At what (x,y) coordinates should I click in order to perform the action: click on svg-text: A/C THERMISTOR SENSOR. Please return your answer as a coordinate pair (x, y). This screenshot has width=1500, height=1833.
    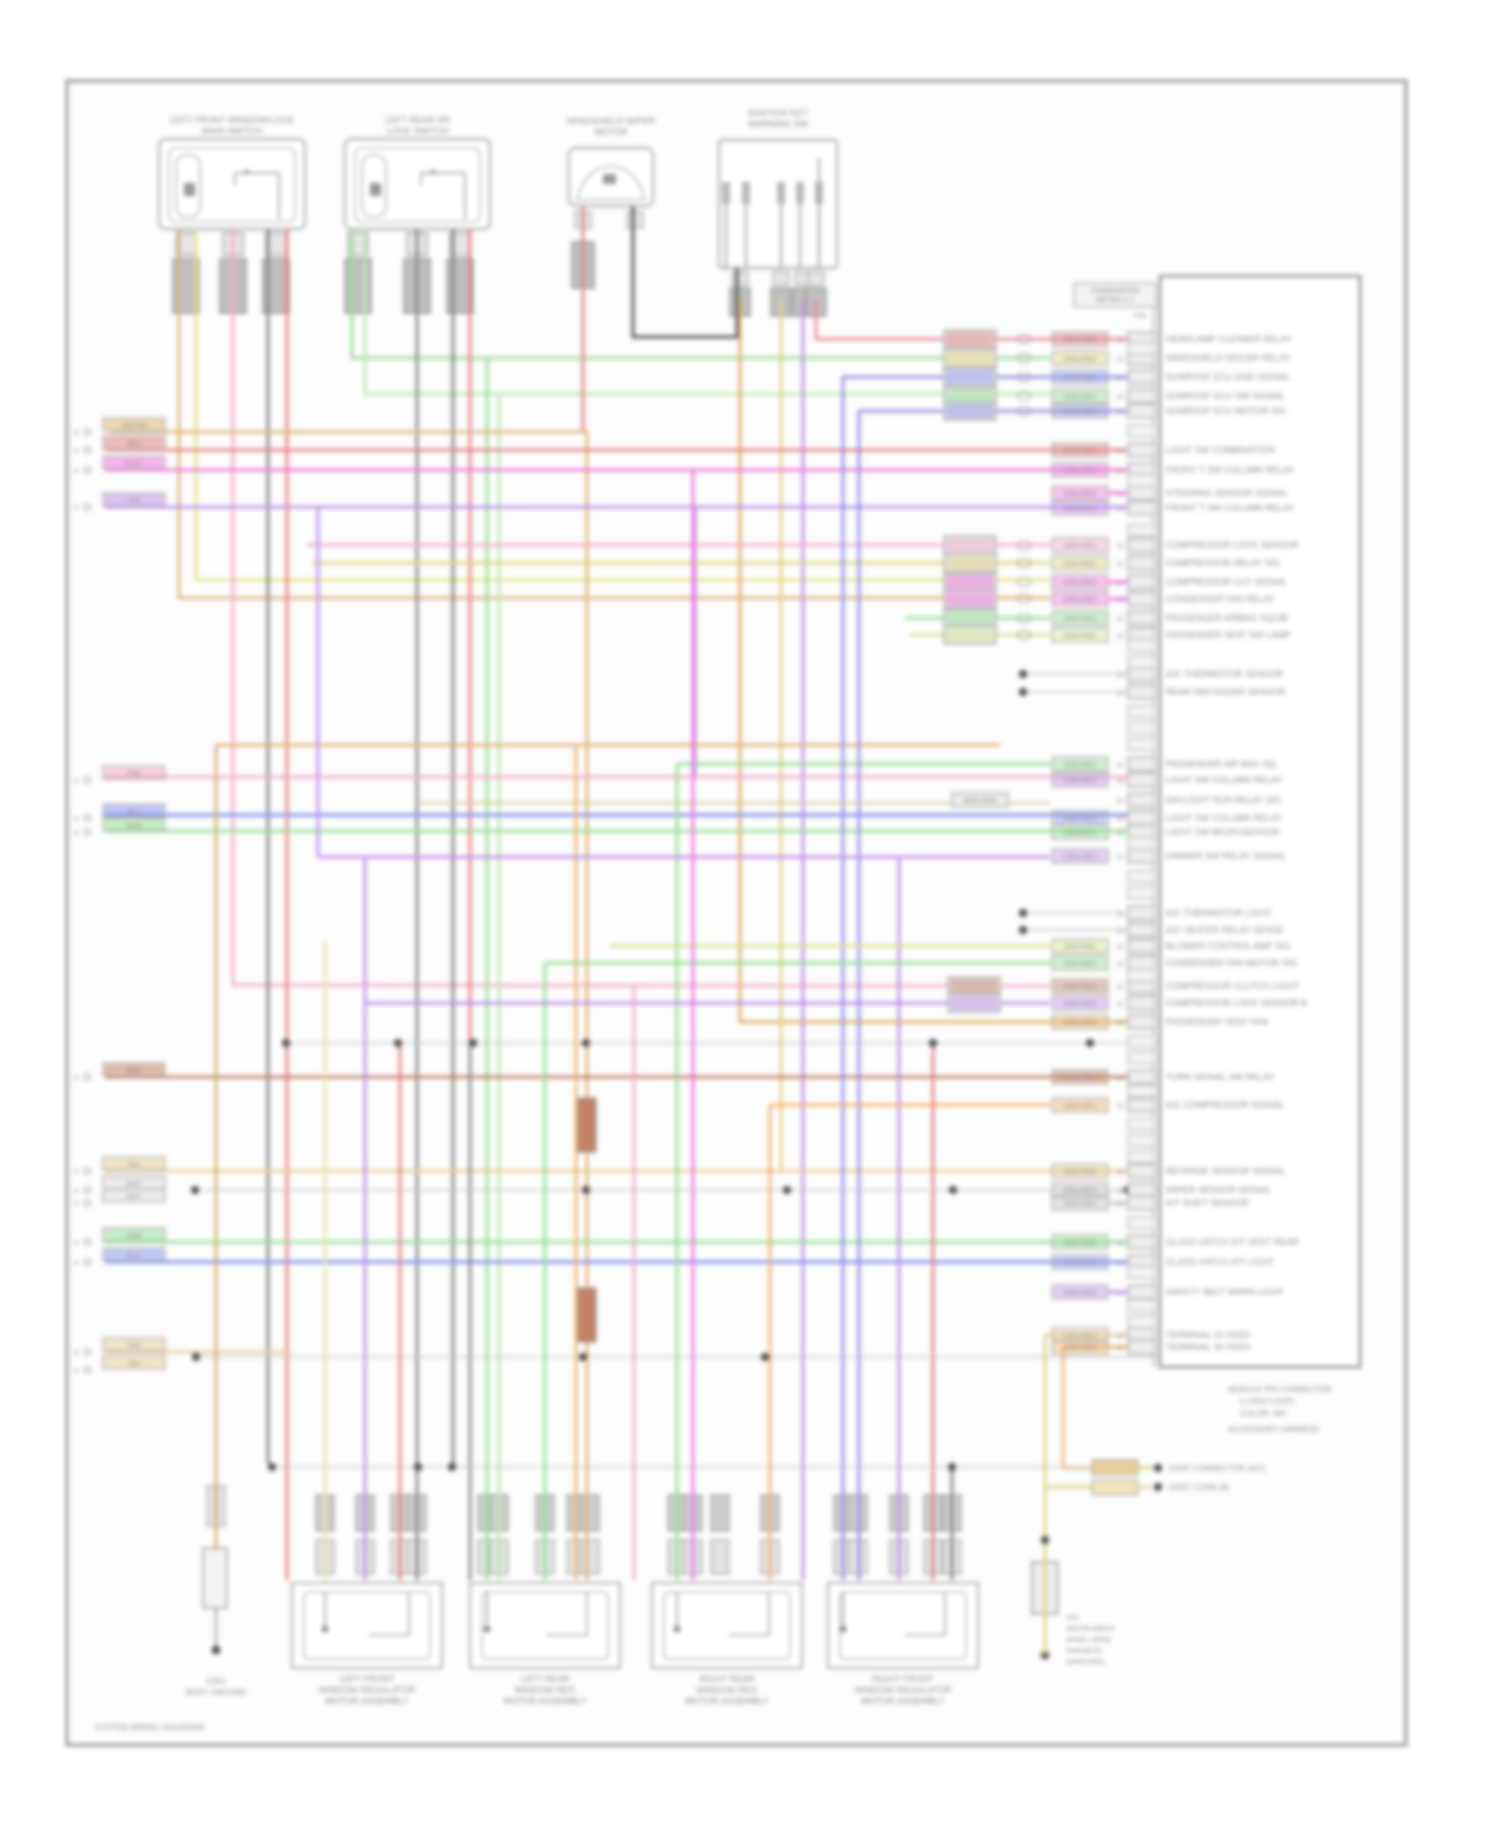
    Looking at the image, I should click on (1225, 674).